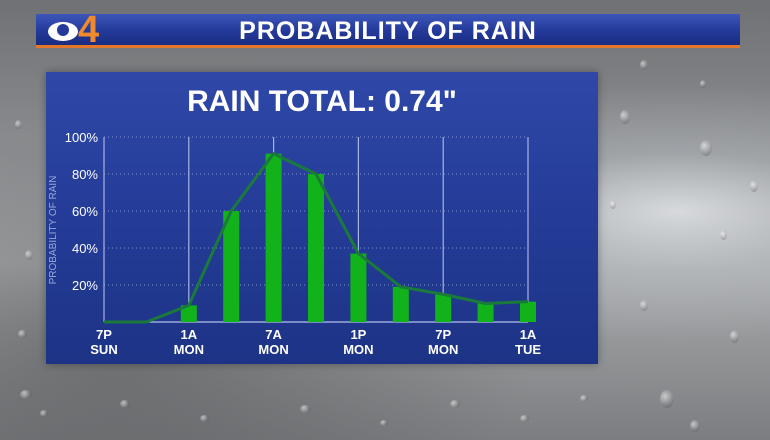 The width and height of the screenshot is (770, 440). I want to click on page-title: PROBABILITY OF RAIN, so click(388, 31).